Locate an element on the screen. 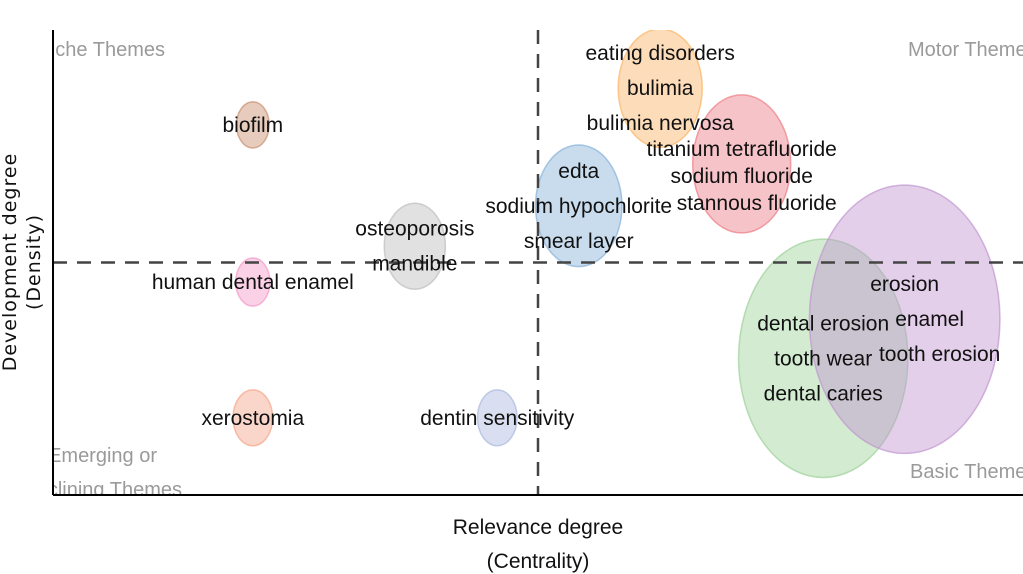  x-axis-title-line1: Relevance degree is located at coordinates (538, 527).